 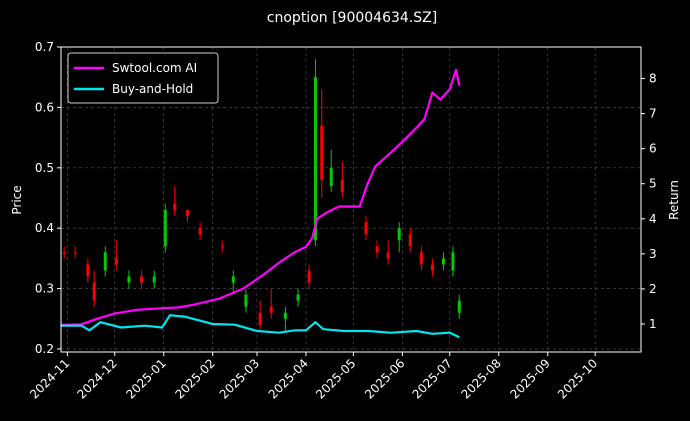 I want to click on y-tick-label-right: 8, so click(x=653, y=79).